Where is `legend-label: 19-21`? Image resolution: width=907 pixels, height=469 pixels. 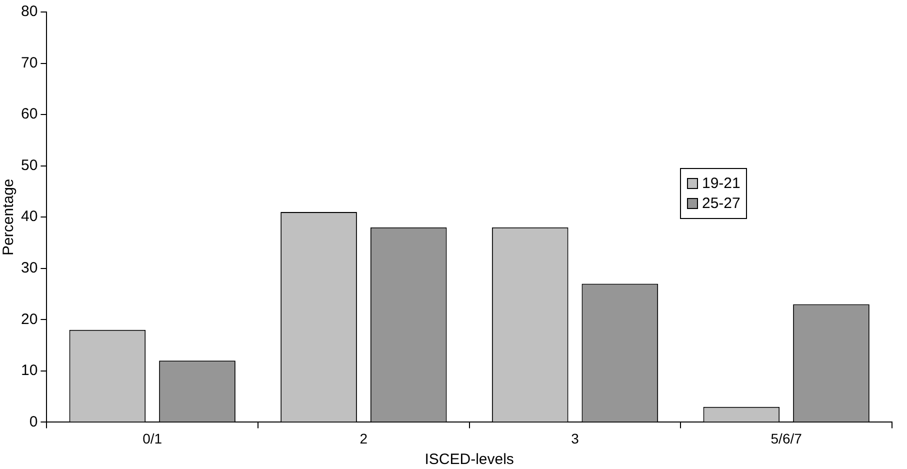 legend-label: 19-21 is located at coordinates (721, 183).